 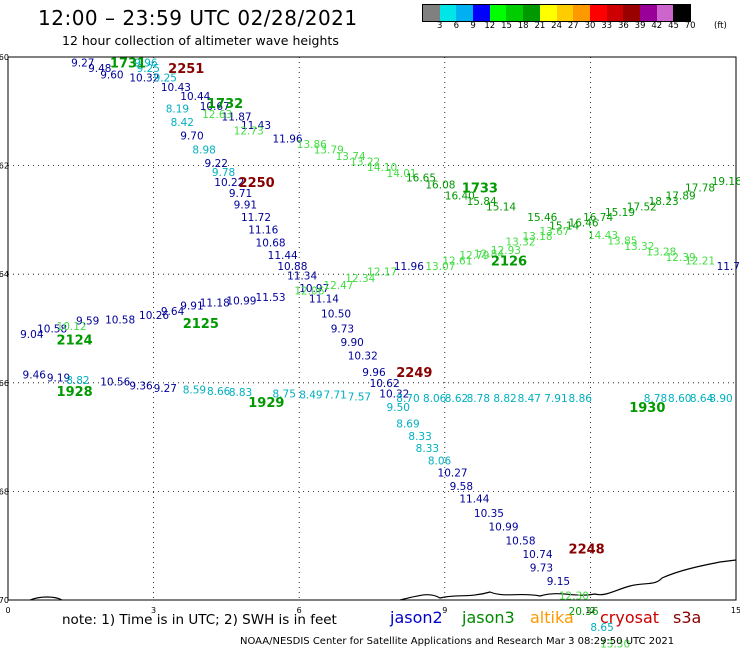 I want to click on swh-value-label: 9.64, so click(x=173, y=312).